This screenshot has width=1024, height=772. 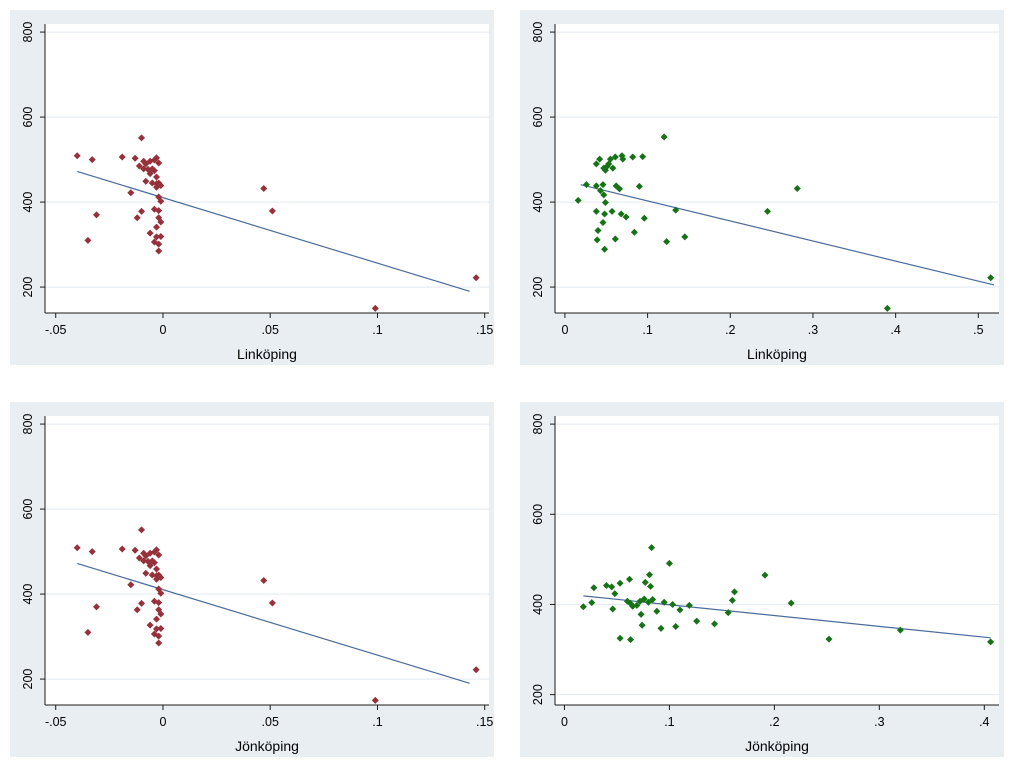 What do you see at coordinates (787, 595) in the screenshot?
I see `scatter-points` at bounding box center [787, 595].